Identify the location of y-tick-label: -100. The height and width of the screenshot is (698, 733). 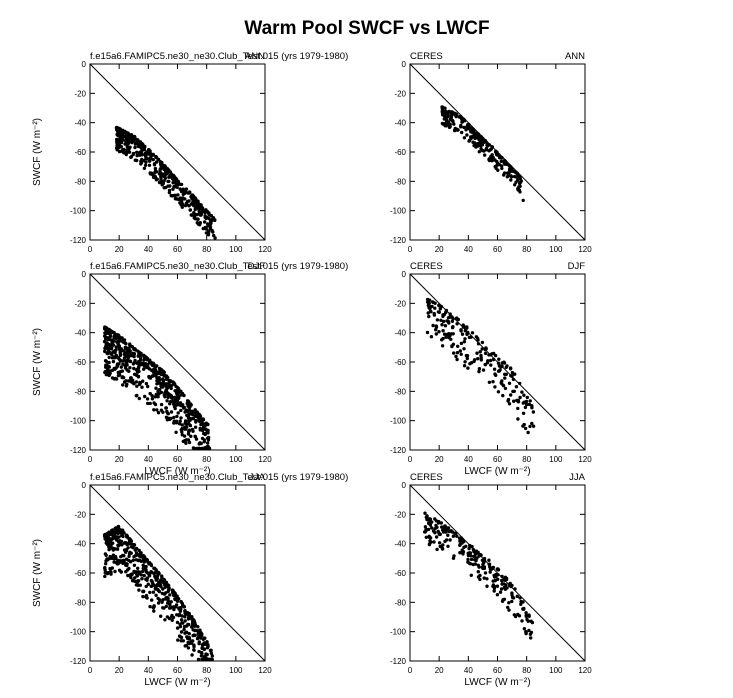
(78, 211).